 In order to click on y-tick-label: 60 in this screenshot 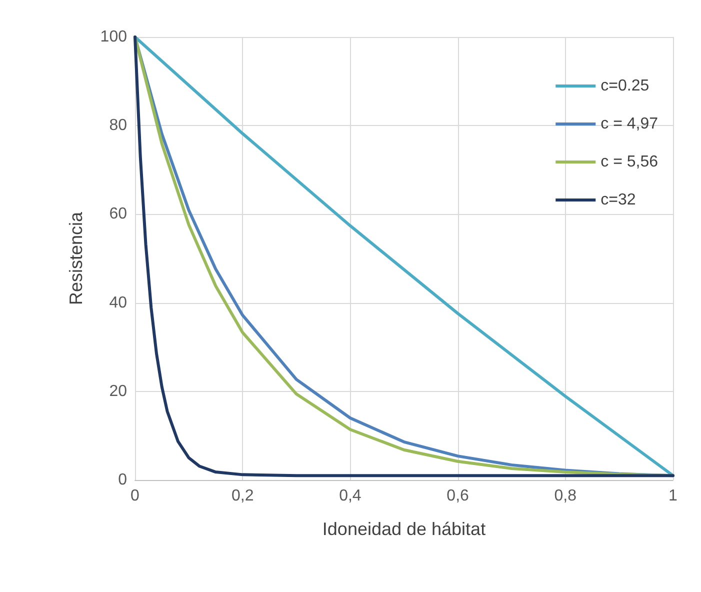, I will do `click(118, 214)`.